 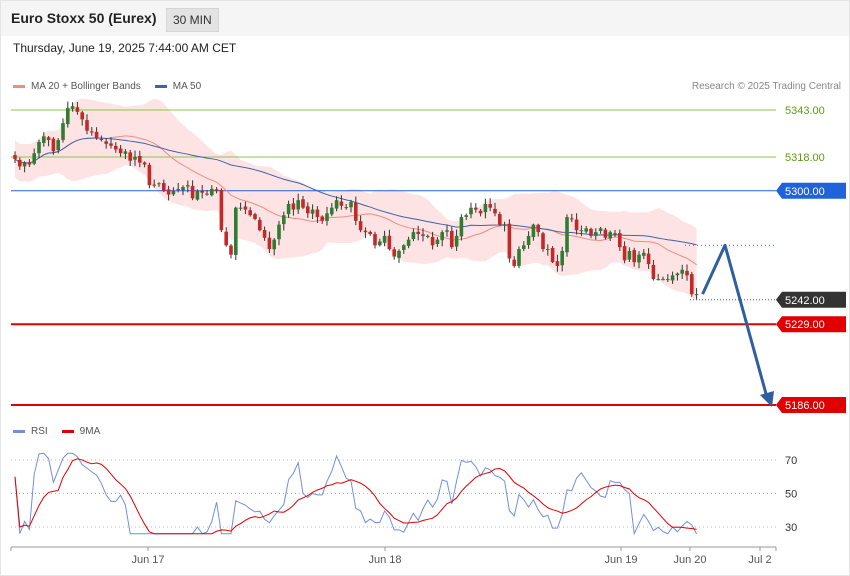 What do you see at coordinates (805, 192) in the screenshot?
I see `level-tag-label: 5300.00` at bounding box center [805, 192].